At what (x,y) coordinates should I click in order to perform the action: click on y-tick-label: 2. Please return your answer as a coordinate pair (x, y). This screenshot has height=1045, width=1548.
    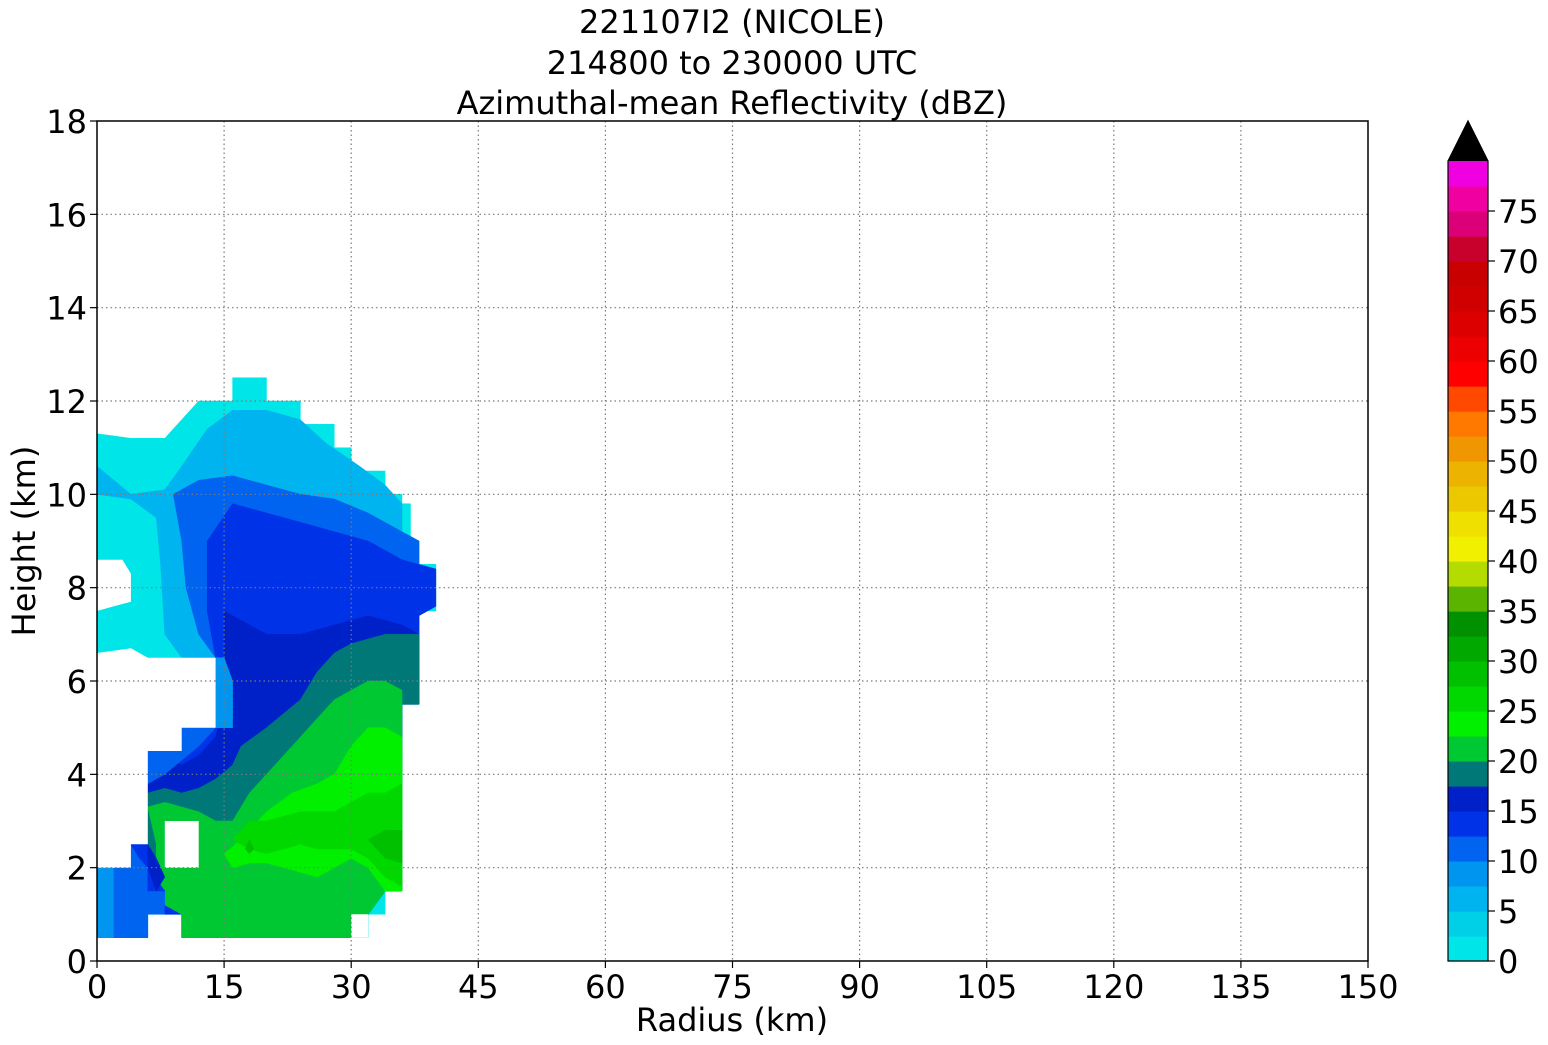
    Looking at the image, I should click on (77, 869).